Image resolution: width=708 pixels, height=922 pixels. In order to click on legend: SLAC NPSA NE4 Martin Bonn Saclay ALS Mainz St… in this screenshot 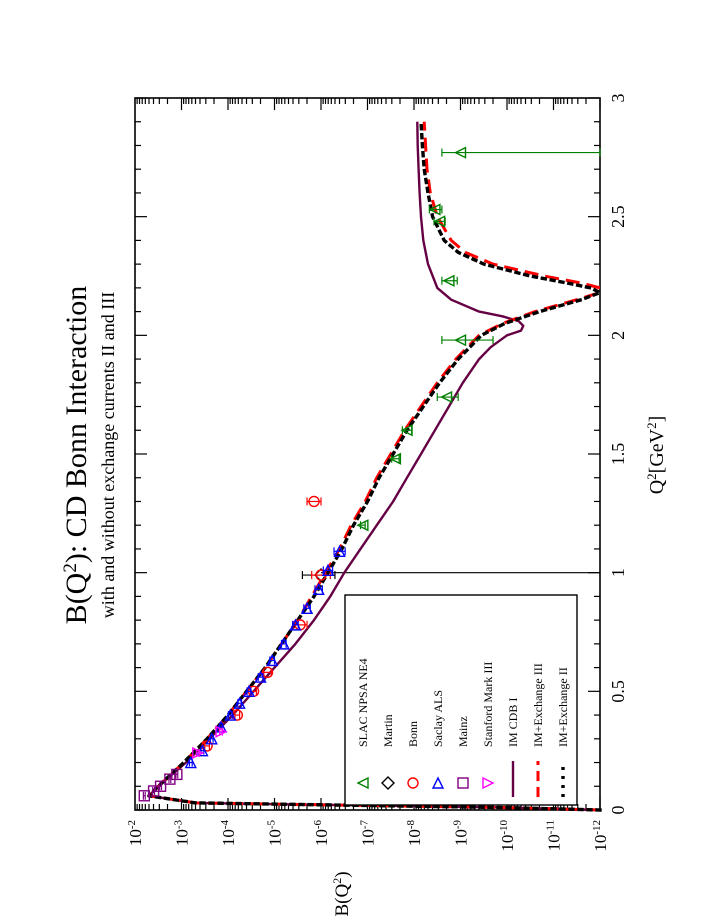, I will do `click(461, 700)`.